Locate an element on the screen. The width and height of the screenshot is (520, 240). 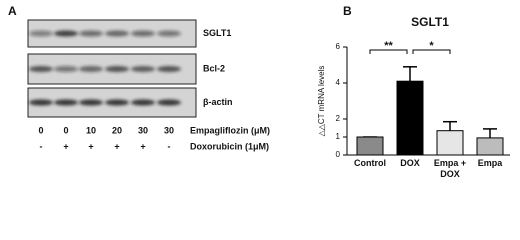
panel-letter: A is located at coordinates (12, 11).